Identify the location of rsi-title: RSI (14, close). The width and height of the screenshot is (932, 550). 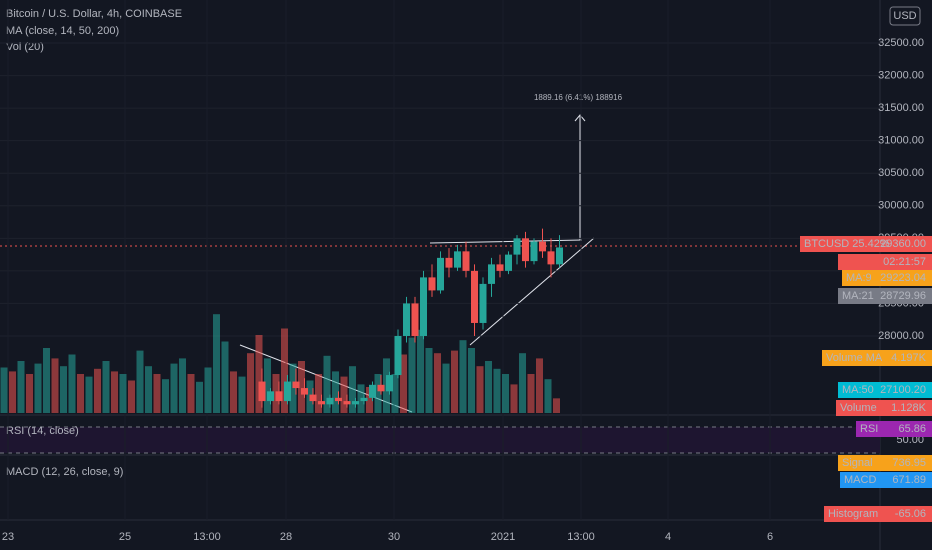
(42, 431).